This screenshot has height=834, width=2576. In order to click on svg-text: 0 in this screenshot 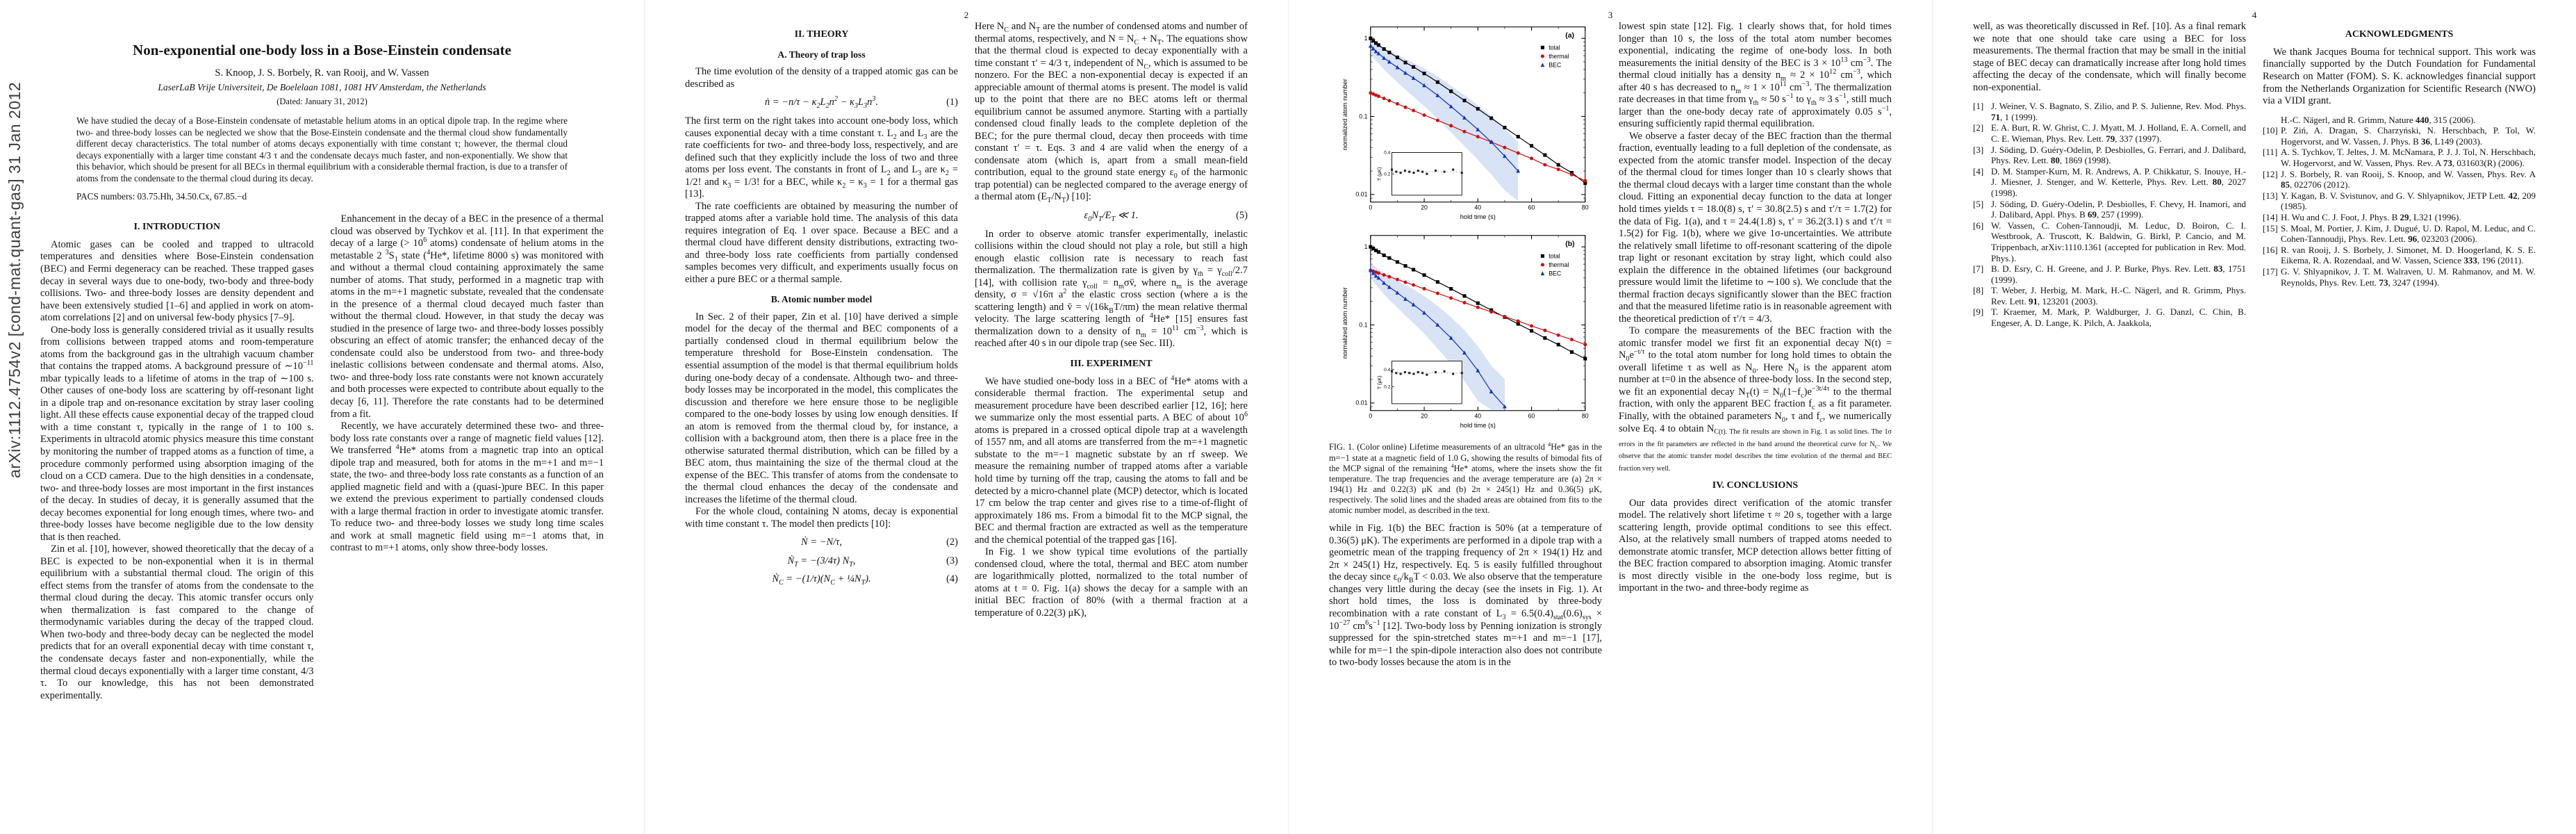, I will do `click(1370, 207)`.